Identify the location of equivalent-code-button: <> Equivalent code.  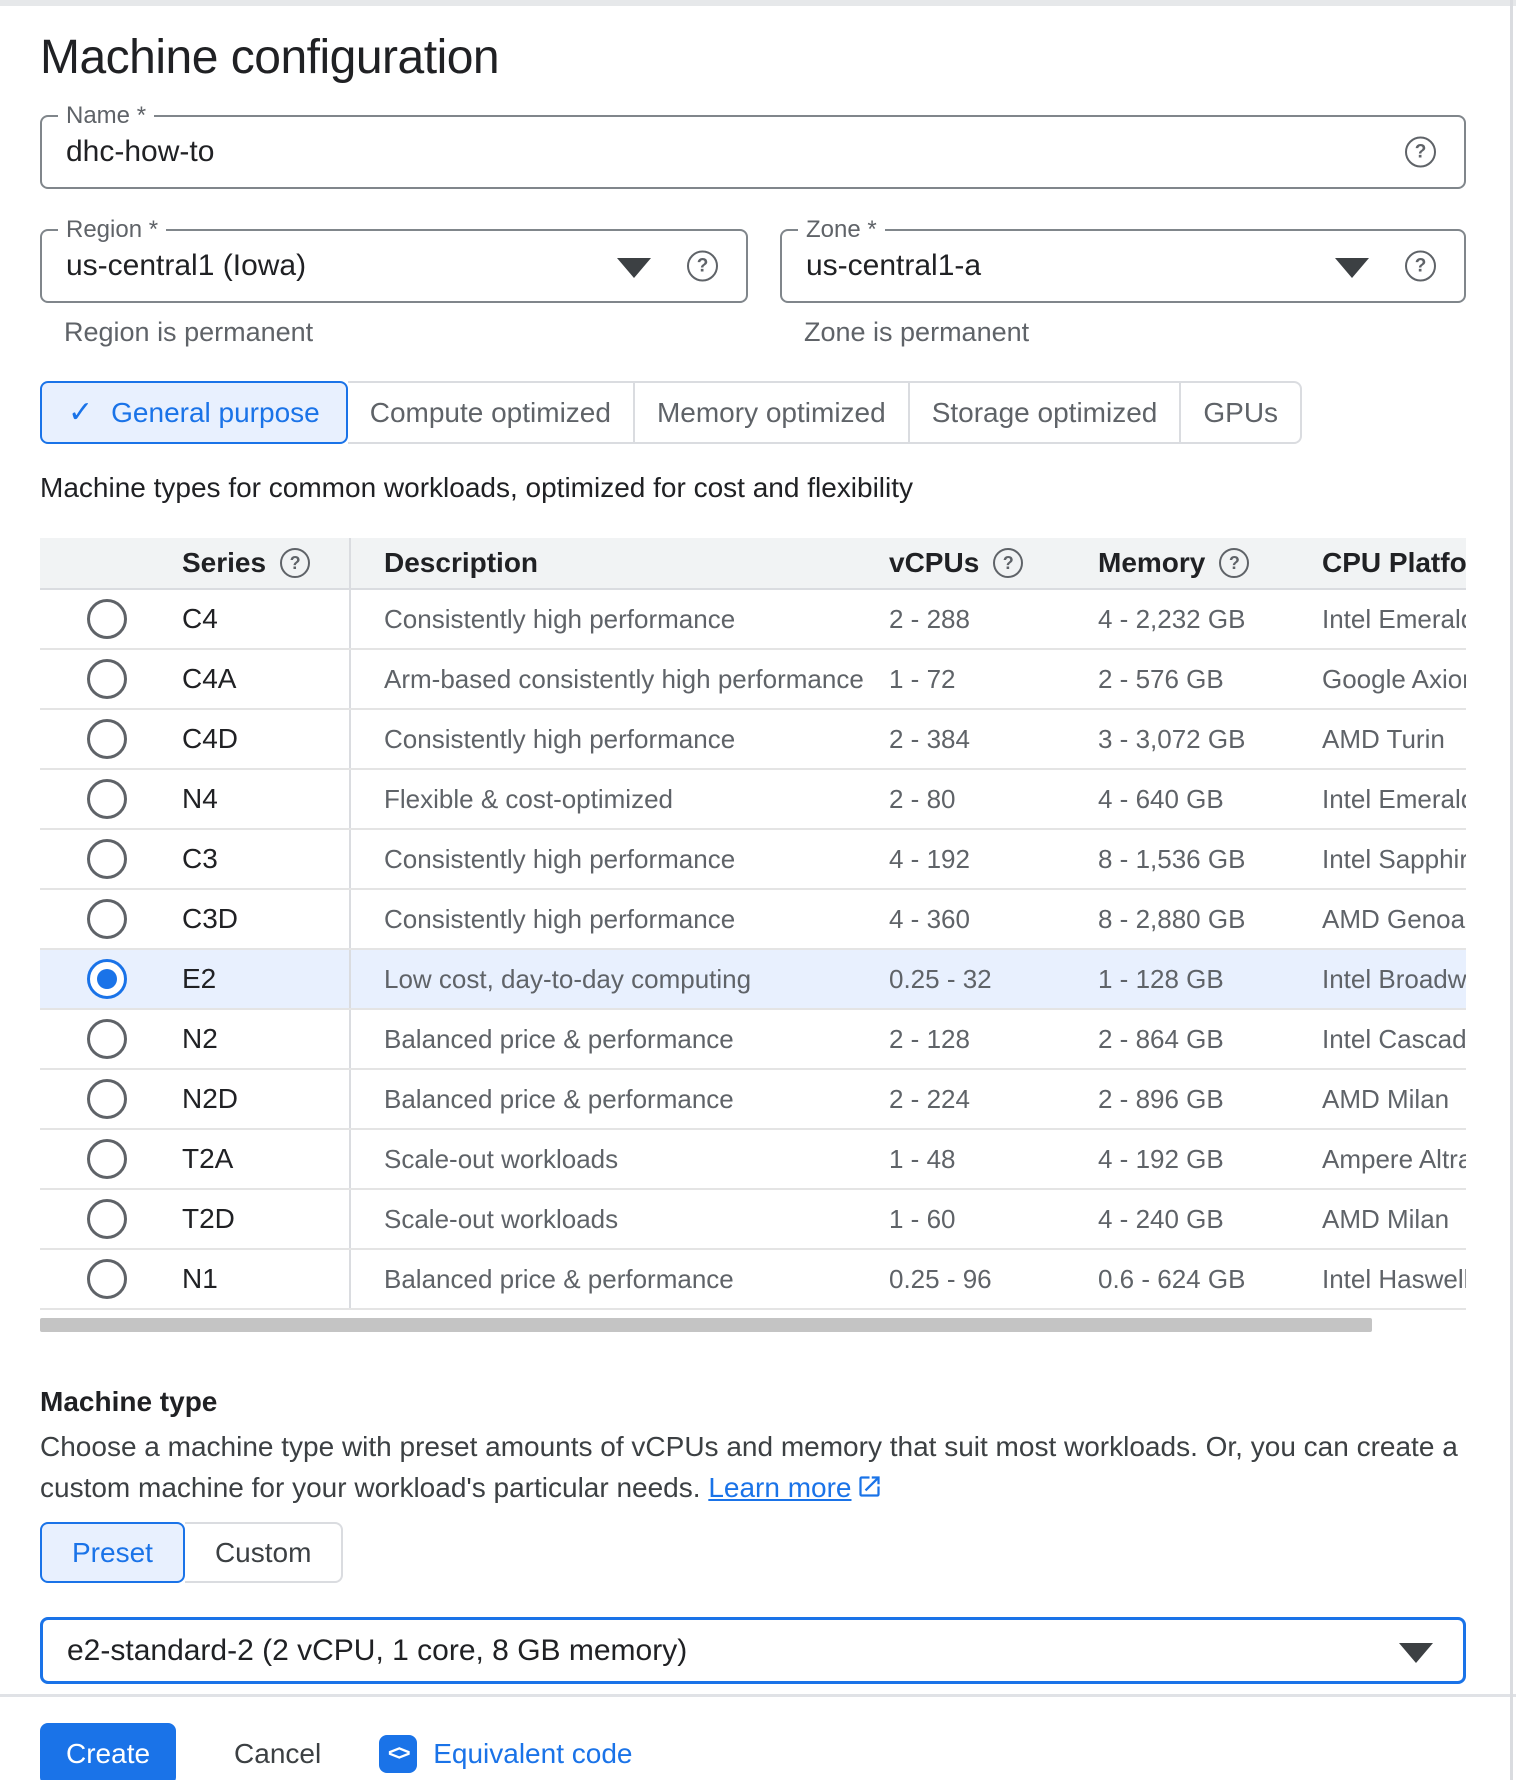
(505, 1754).